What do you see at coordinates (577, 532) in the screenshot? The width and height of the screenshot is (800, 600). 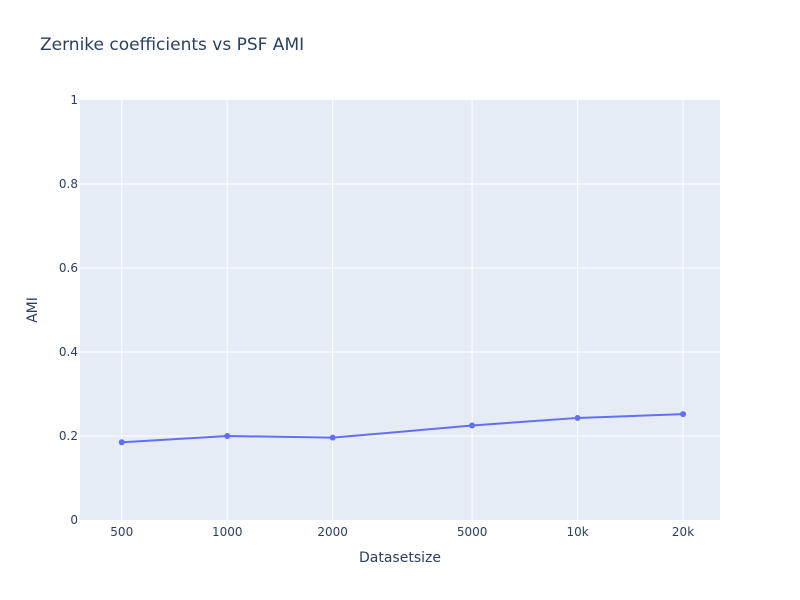 I see `x-tick-label: 10k` at bounding box center [577, 532].